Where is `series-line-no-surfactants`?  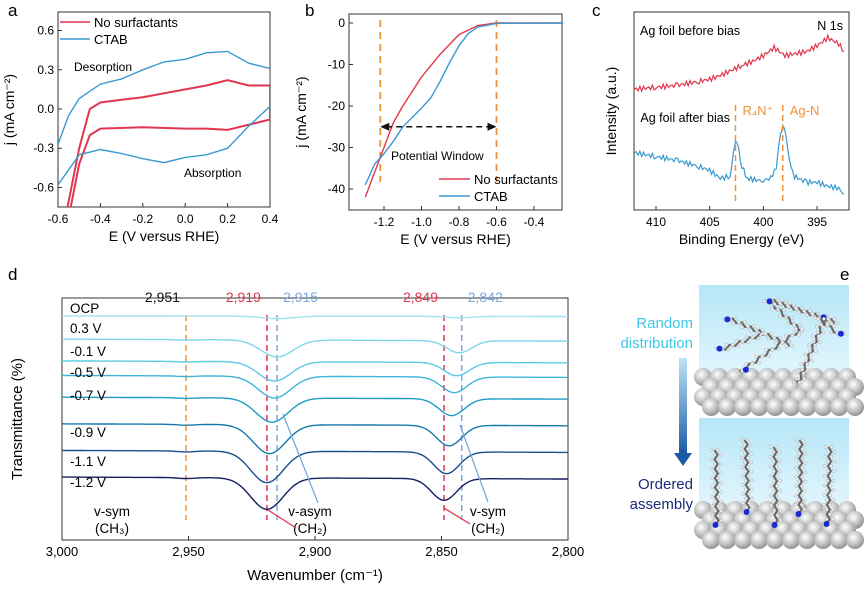
series-line-no-surfactants is located at coordinates (464, 110).